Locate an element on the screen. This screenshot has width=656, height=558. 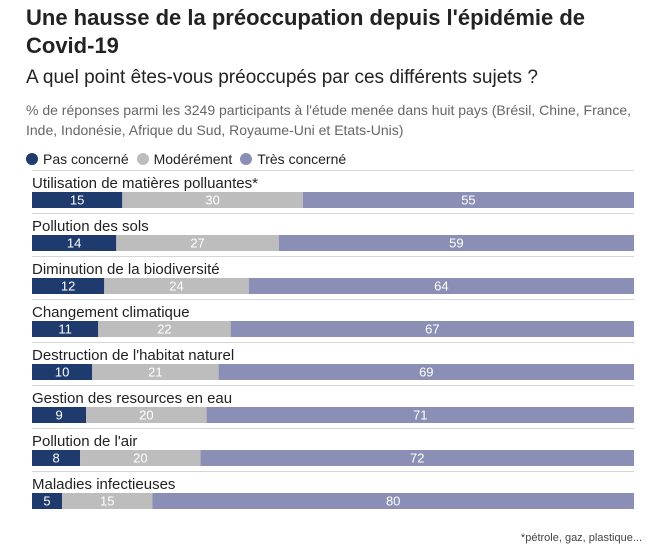
data-label: 22 is located at coordinates (164, 329).